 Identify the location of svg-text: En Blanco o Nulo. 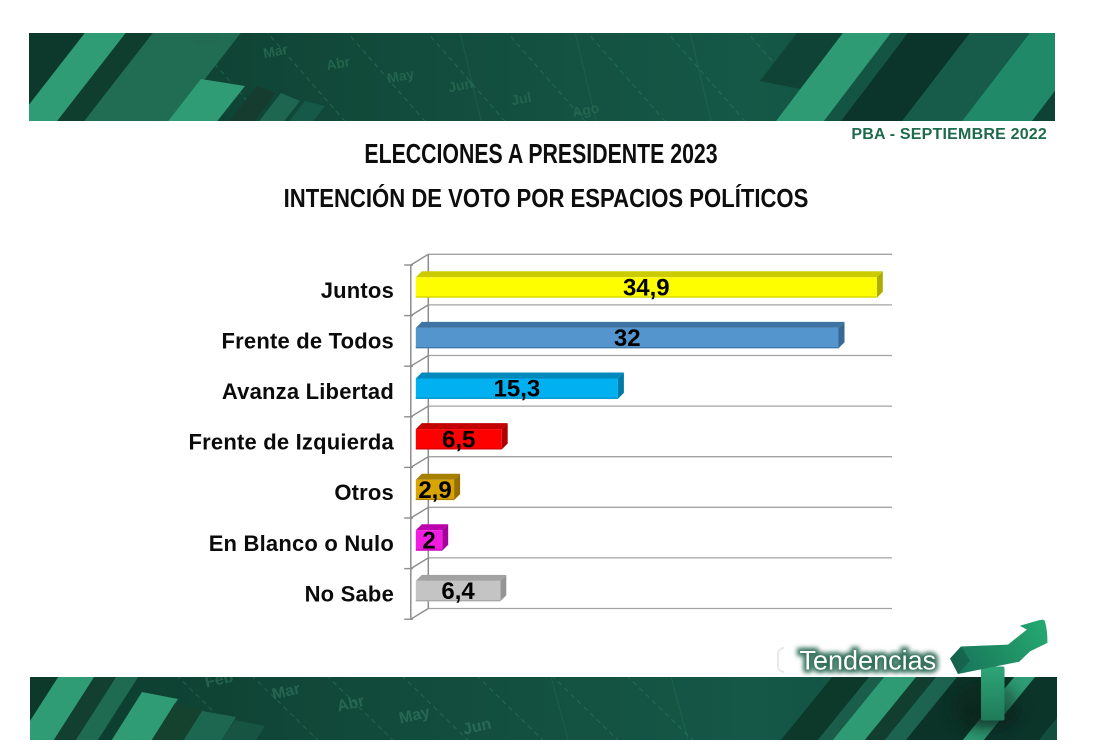
(301, 543).